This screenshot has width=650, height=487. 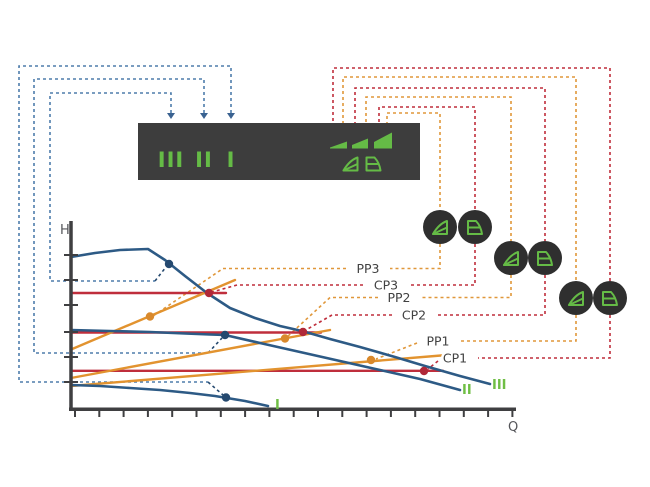 I want to click on duty-point-pp2, so click(x=285, y=338).